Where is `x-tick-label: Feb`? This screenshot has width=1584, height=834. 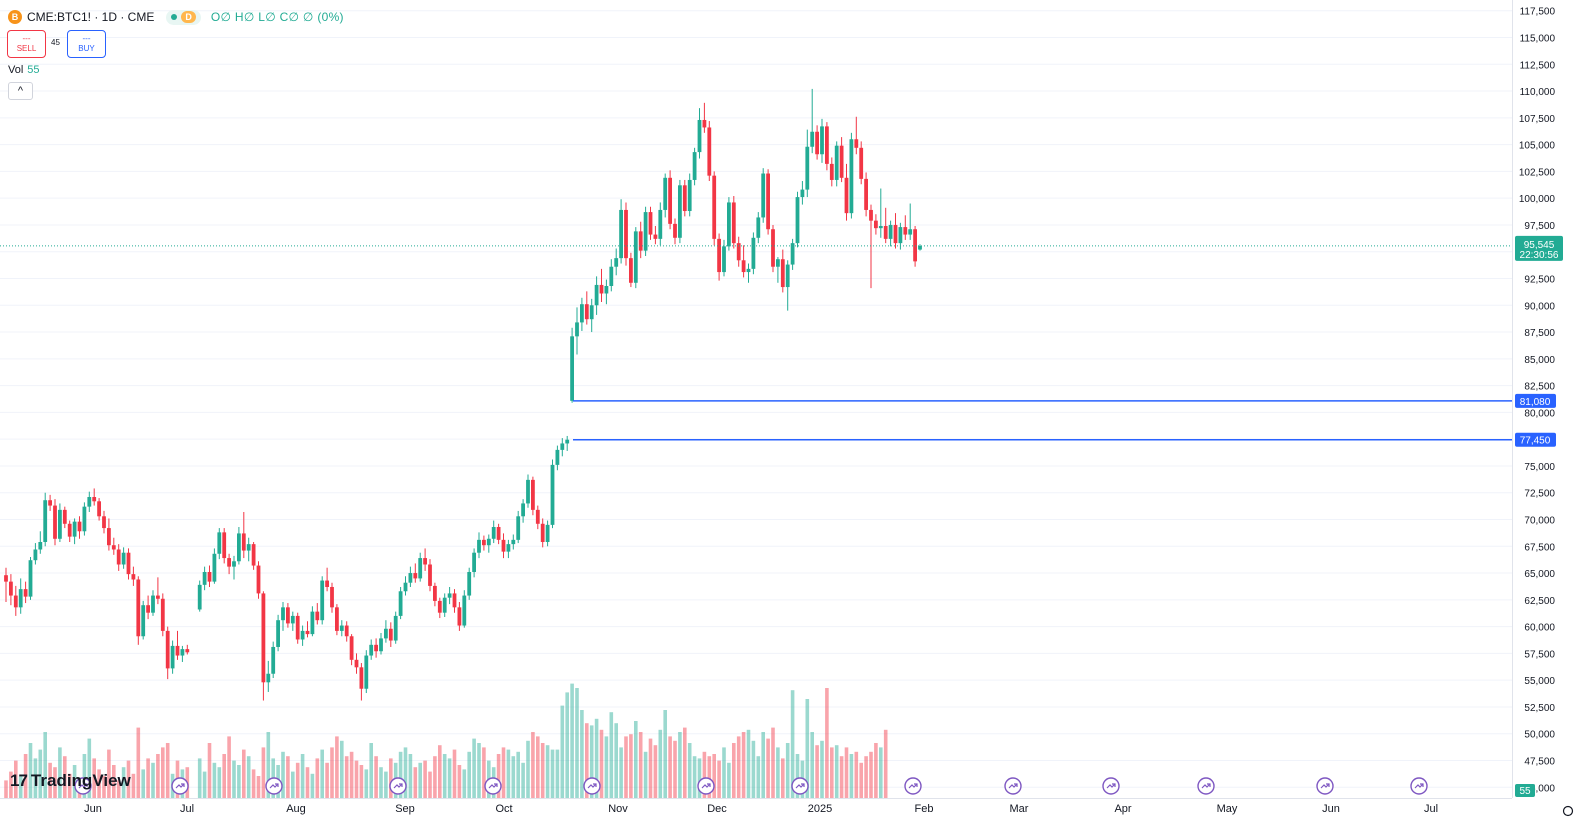
x-tick-label: Feb is located at coordinates (924, 809).